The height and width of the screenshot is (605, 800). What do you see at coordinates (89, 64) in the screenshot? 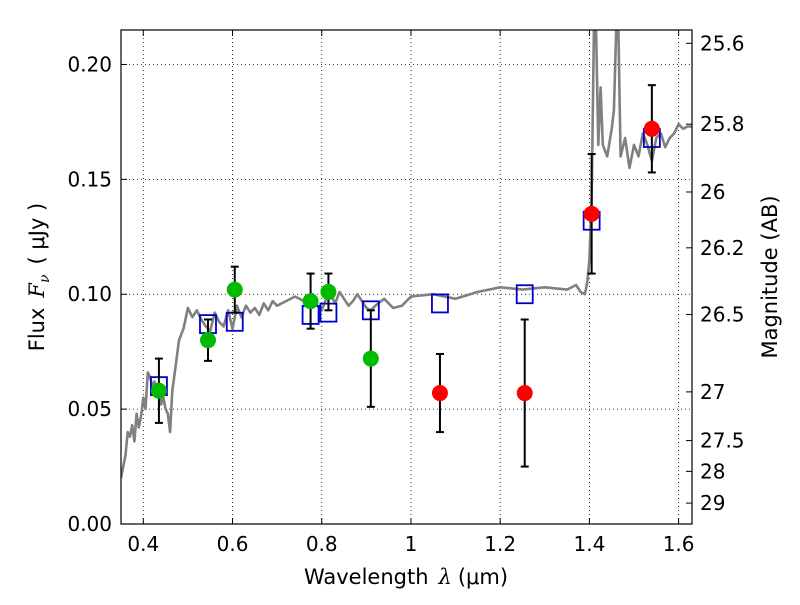
I see `y-tick-label: 0.20` at bounding box center [89, 64].